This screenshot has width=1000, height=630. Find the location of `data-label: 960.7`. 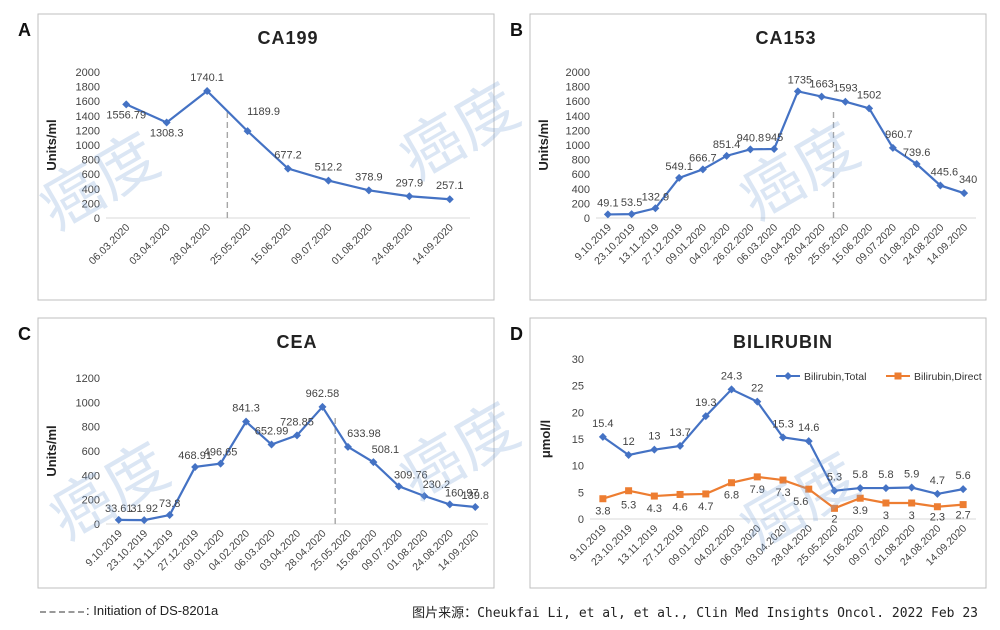

data-label: 960.7 is located at coordinates (899, 135).